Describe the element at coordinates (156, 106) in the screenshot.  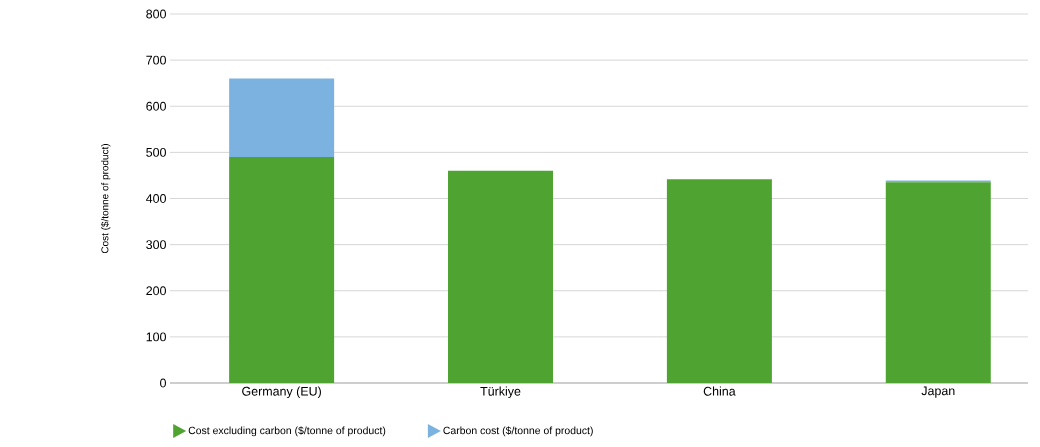
I see `y-tick-label: 600` at that location.